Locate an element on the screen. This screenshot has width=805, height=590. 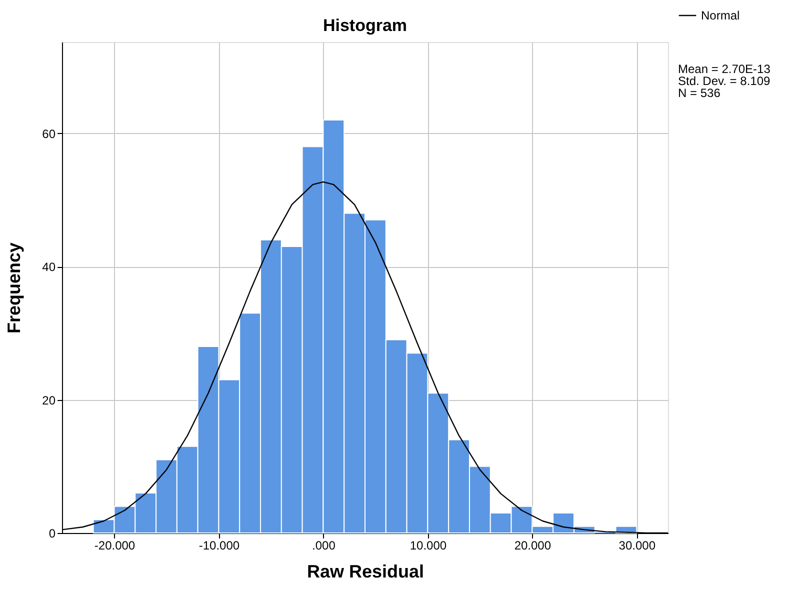
x-tick-label: .000 is located at coordinates (324, 545).